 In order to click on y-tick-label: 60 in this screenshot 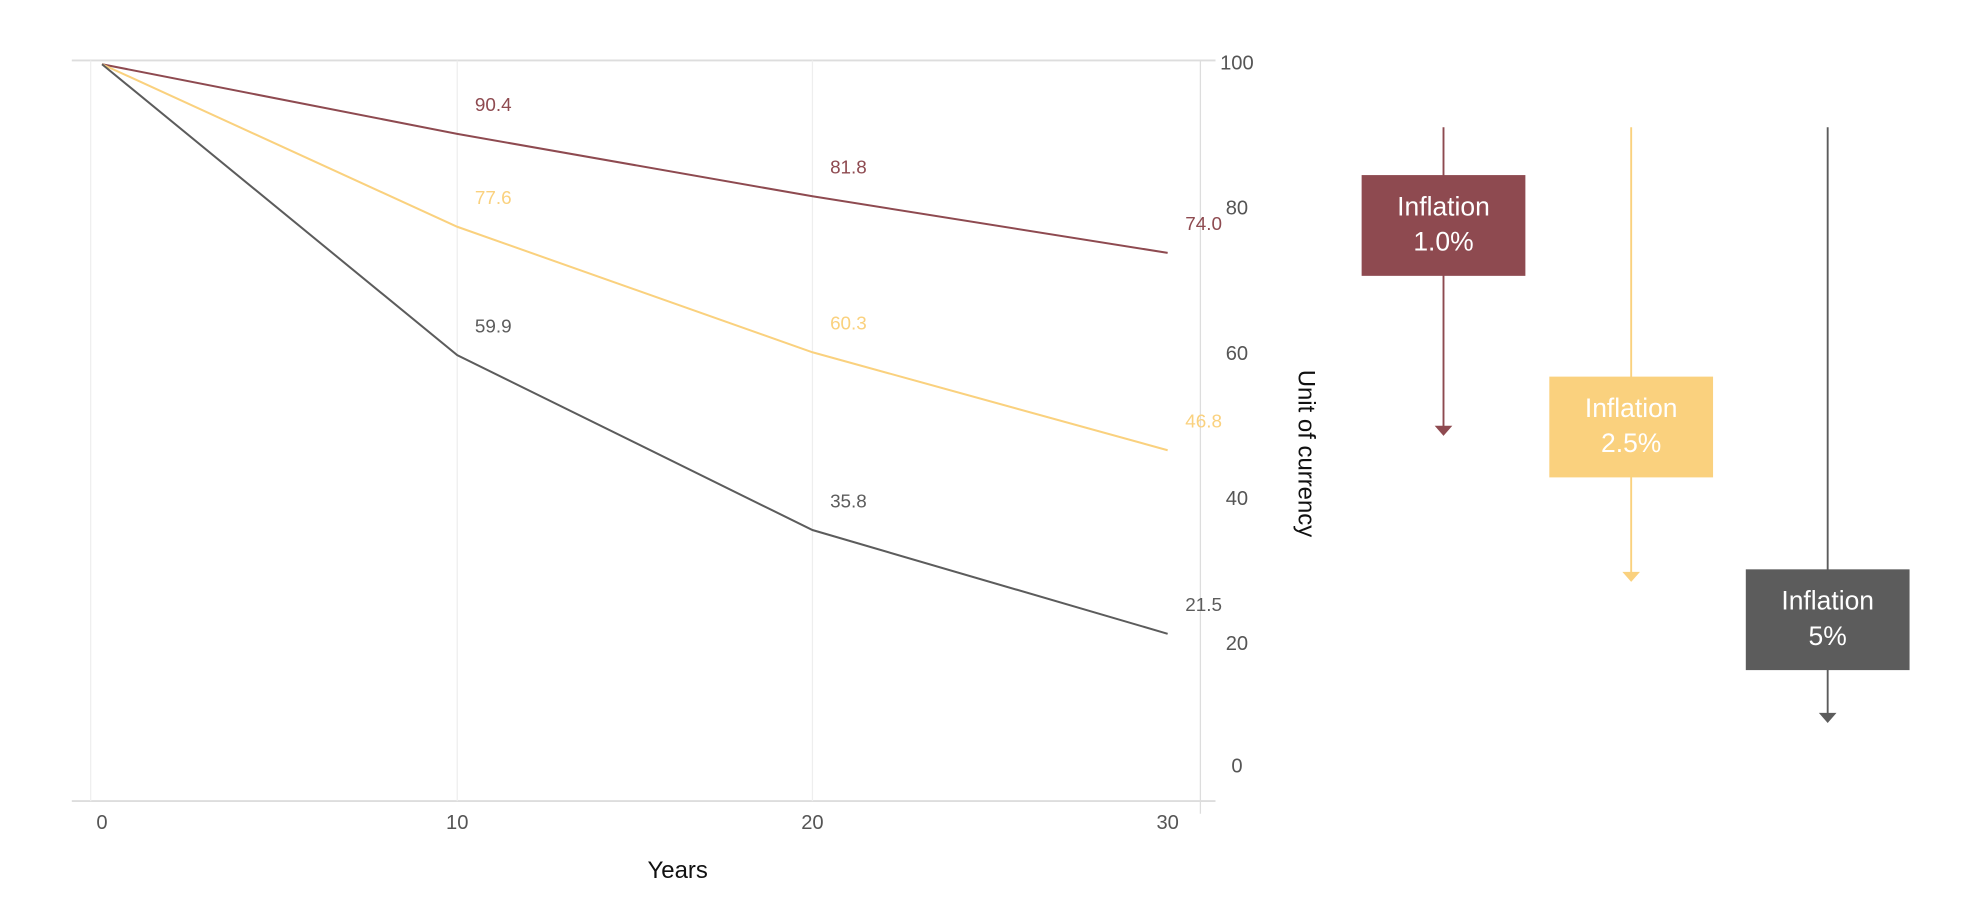, I will do `click(1237, 354)`.